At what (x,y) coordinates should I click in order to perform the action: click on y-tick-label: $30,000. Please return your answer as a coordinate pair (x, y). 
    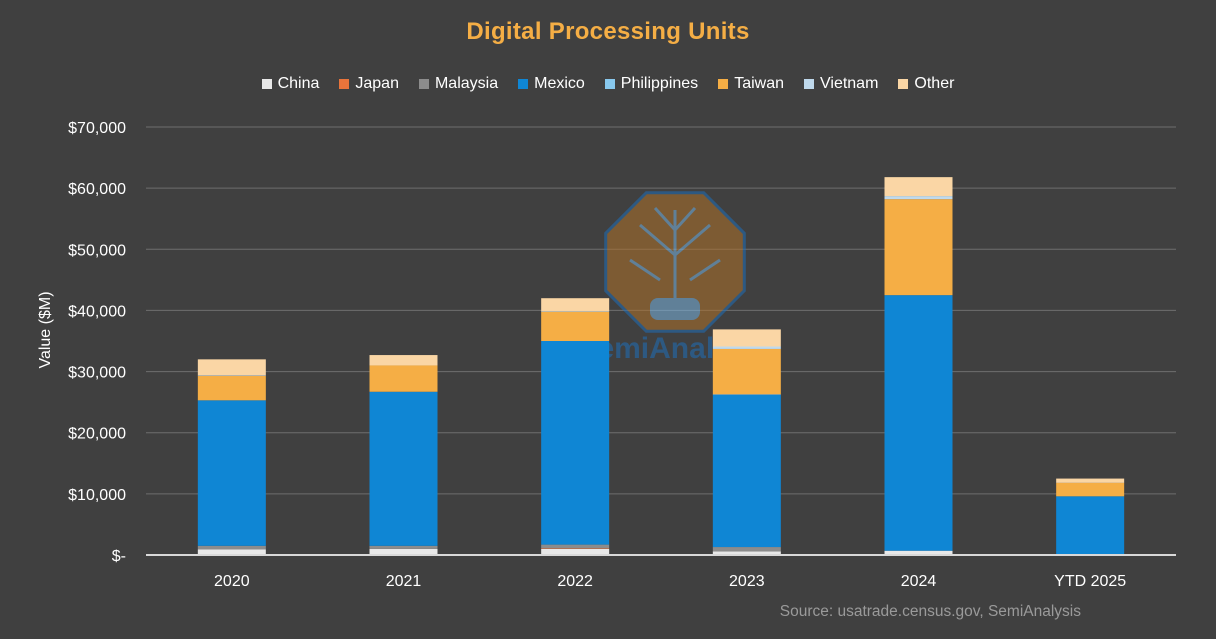
    Looking at the image, I should click on (97, 373).